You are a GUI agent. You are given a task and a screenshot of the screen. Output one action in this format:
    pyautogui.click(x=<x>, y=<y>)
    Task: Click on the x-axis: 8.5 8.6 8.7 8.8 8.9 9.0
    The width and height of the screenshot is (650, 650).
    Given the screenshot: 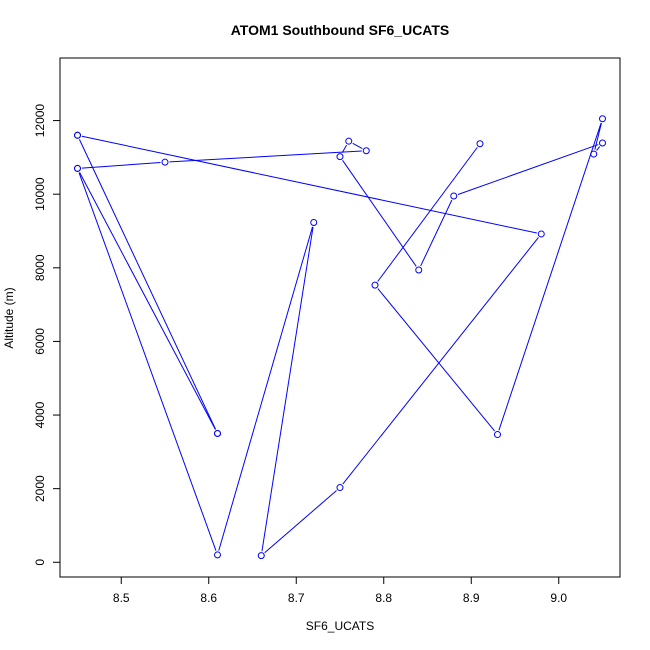 What is the action you would take?
    pyautogui.click(x=340, y=590)
    